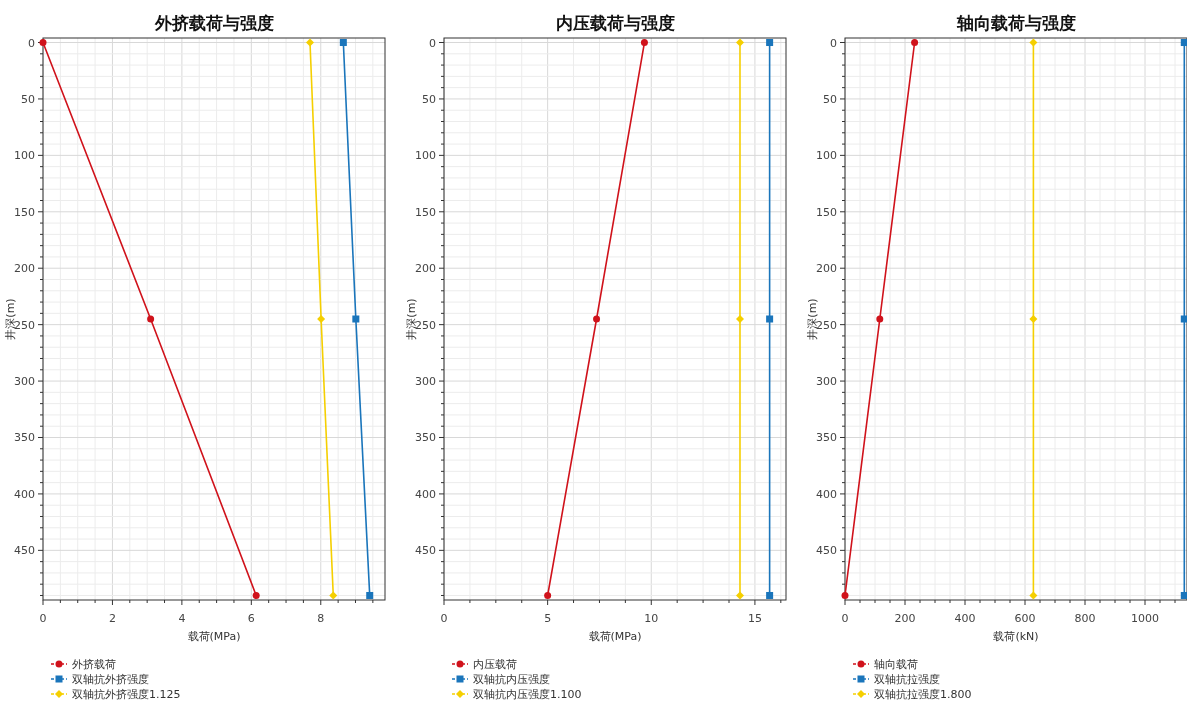 The image size is (1187, 704). Describe the element at coordinates (495, 664) in the screenshot. I see `legend-label: 内压载荷` at that location.